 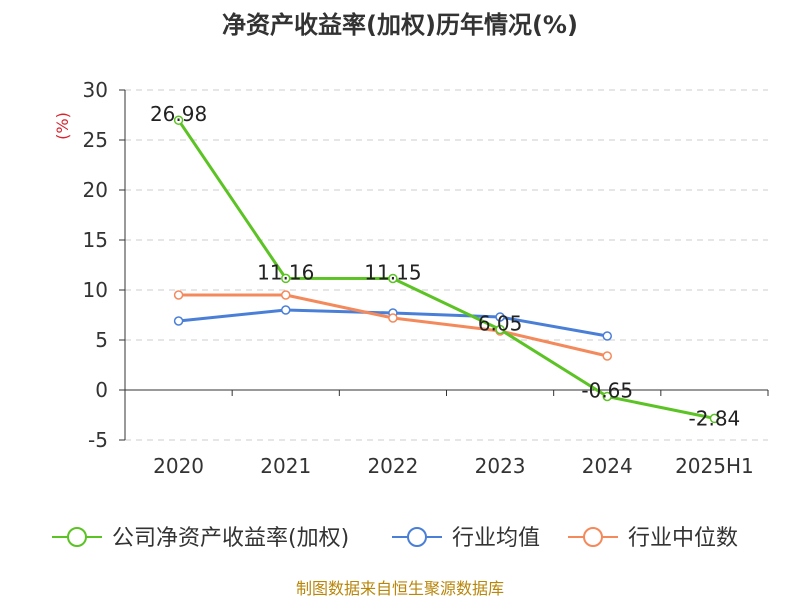 What do you see at coordinates (607, 466) in the screenshot?
I see `x-tick-label: 2024` at bounding box center [607, 466].